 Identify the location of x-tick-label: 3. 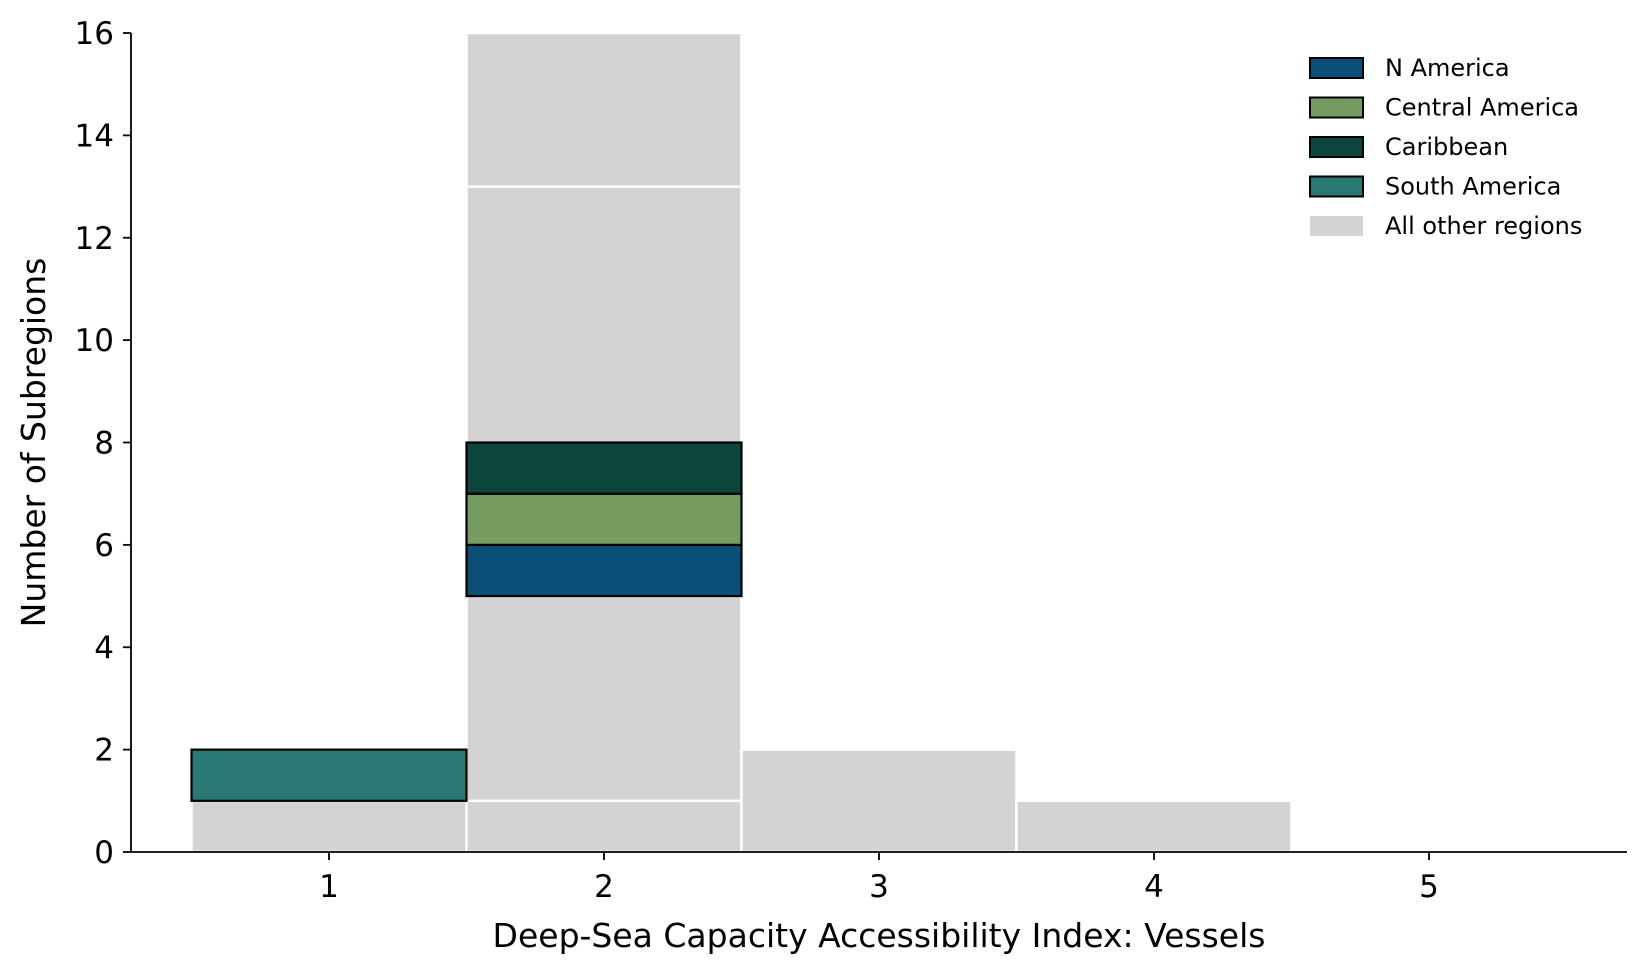
(879, 887).